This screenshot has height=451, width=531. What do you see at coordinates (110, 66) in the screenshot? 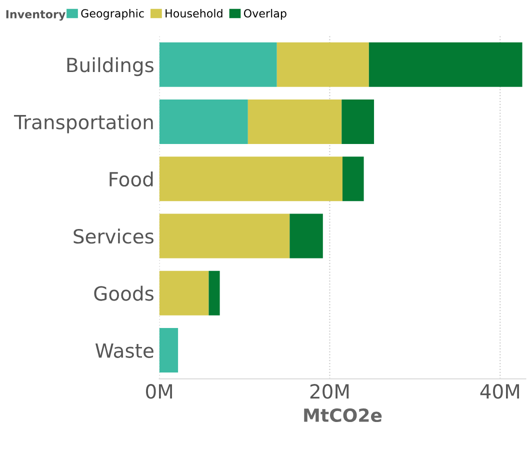
I see `y-tick-label: Buildings` at bounding box center [110, 66].